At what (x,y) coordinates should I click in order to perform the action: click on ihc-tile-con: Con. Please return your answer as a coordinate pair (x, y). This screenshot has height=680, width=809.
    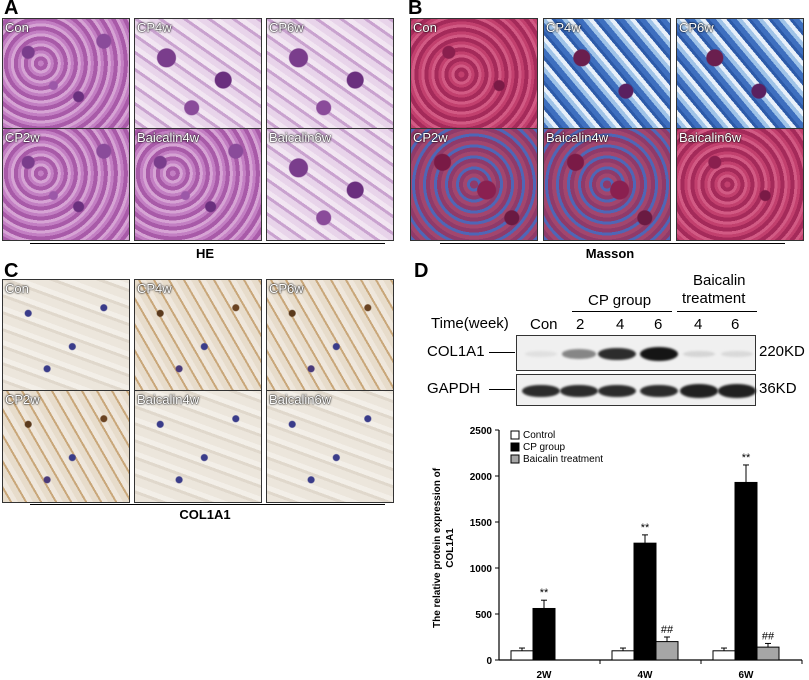
    Looking at the image, I should click on (66, 335).